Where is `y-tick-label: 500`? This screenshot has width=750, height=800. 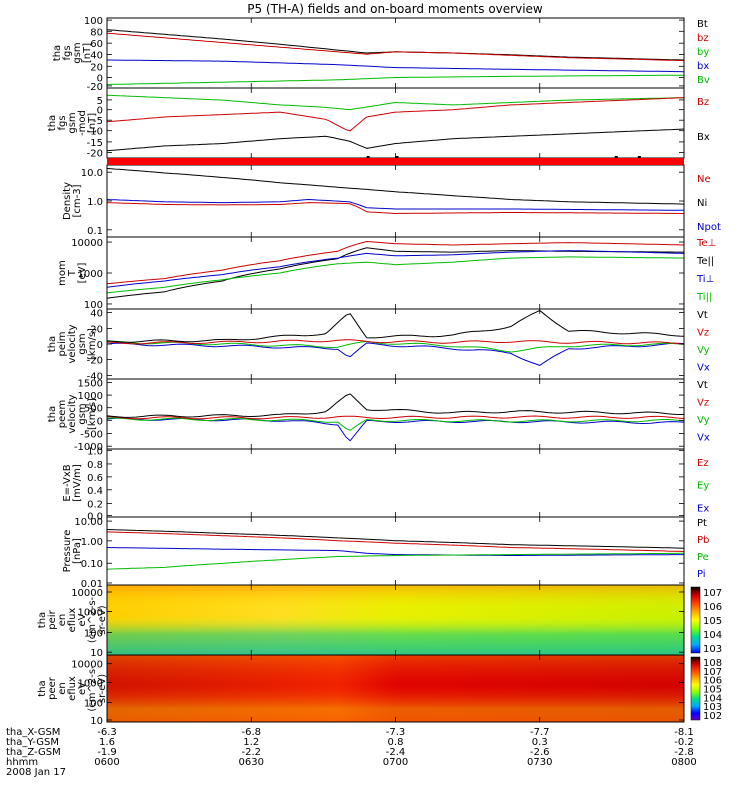 y-tick-label: 500 is located at coordinates (93, 409).